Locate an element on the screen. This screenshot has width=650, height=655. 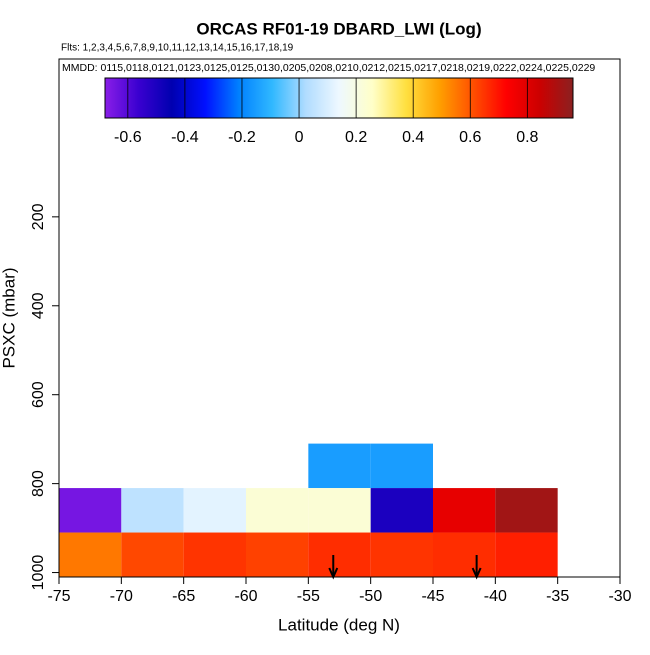
x-tick-label: -35 is located at coordinates (557, 596).